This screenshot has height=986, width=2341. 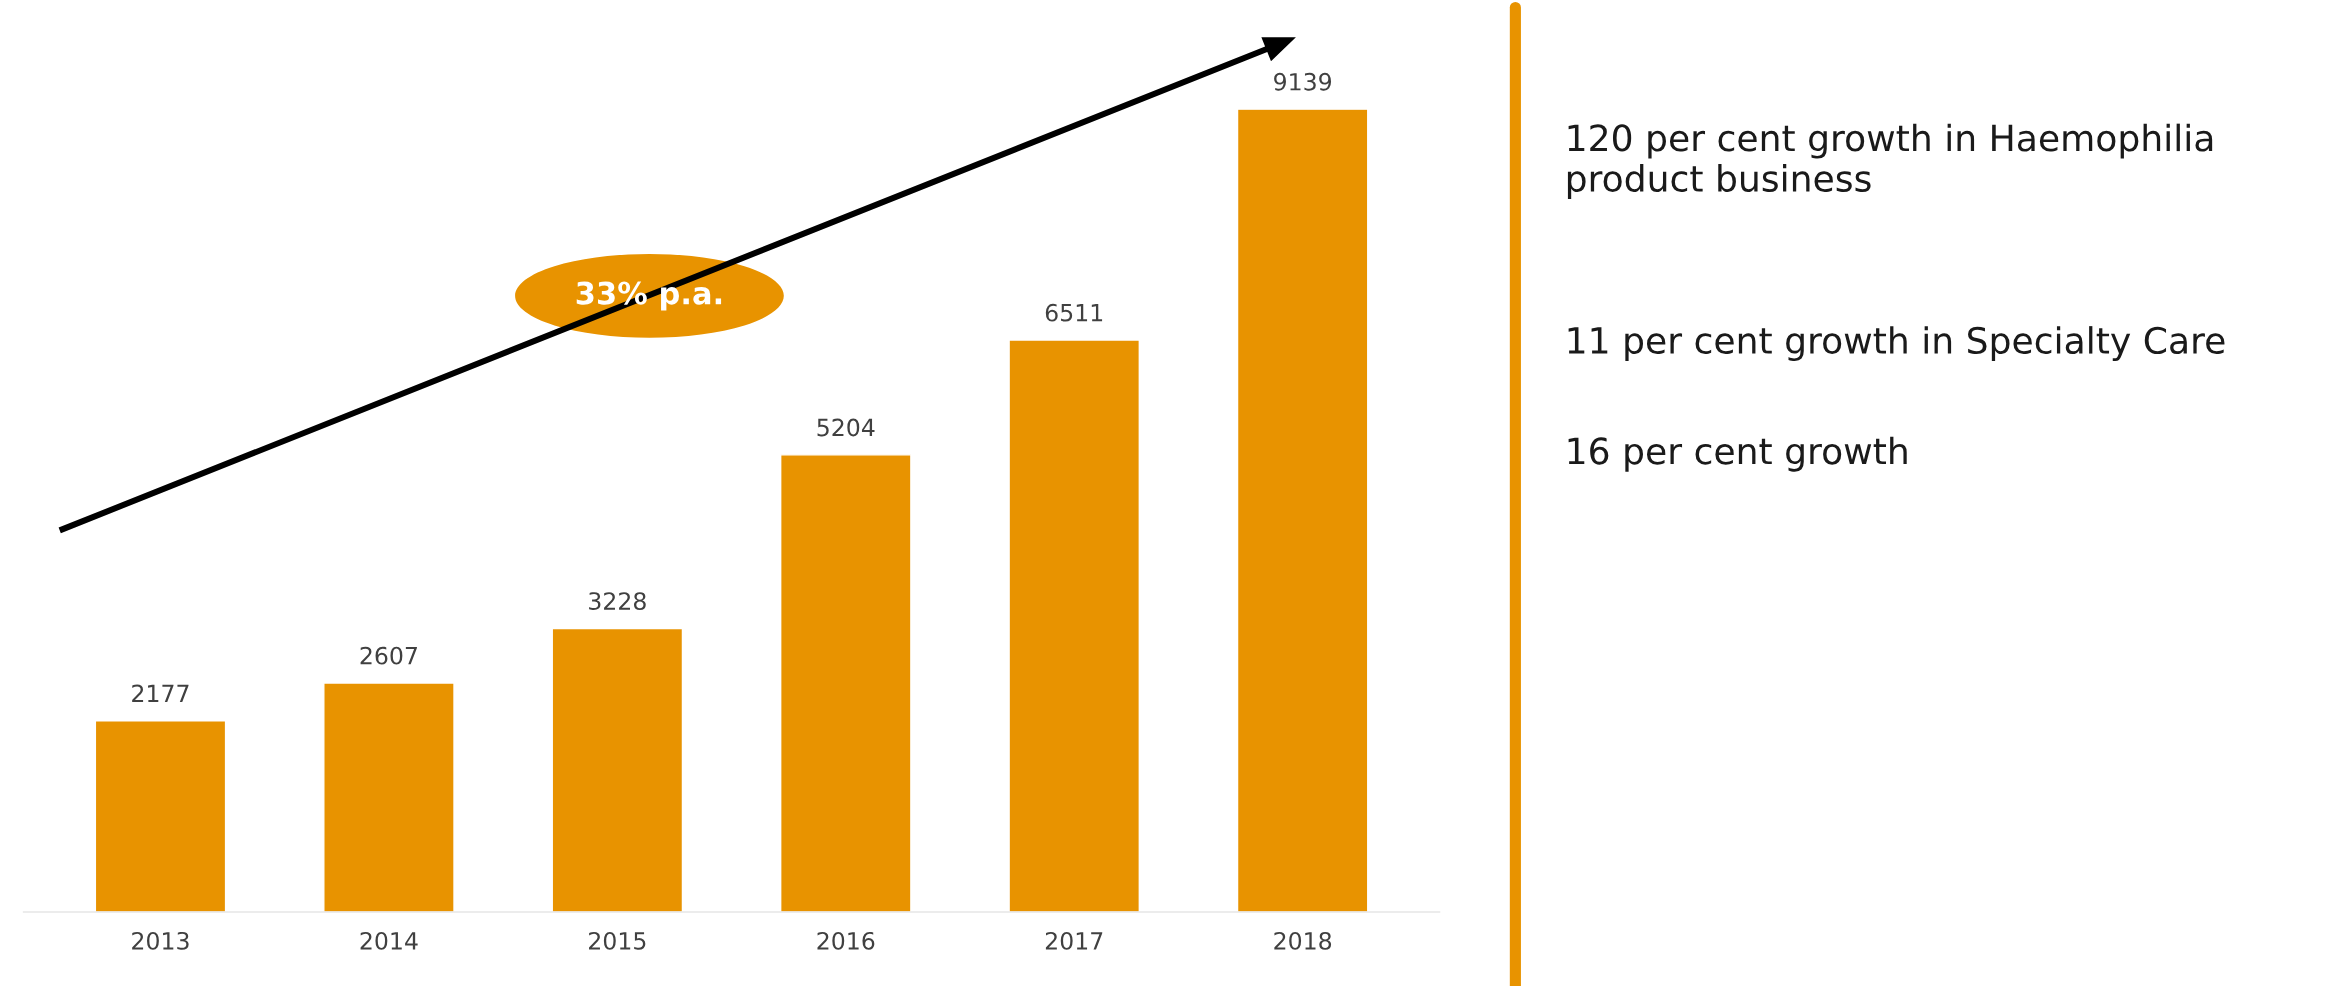 What do you see at coordinates (846, 427) in the screenshot?
I see `data-label: 5204` at bounding box center [846, 427].